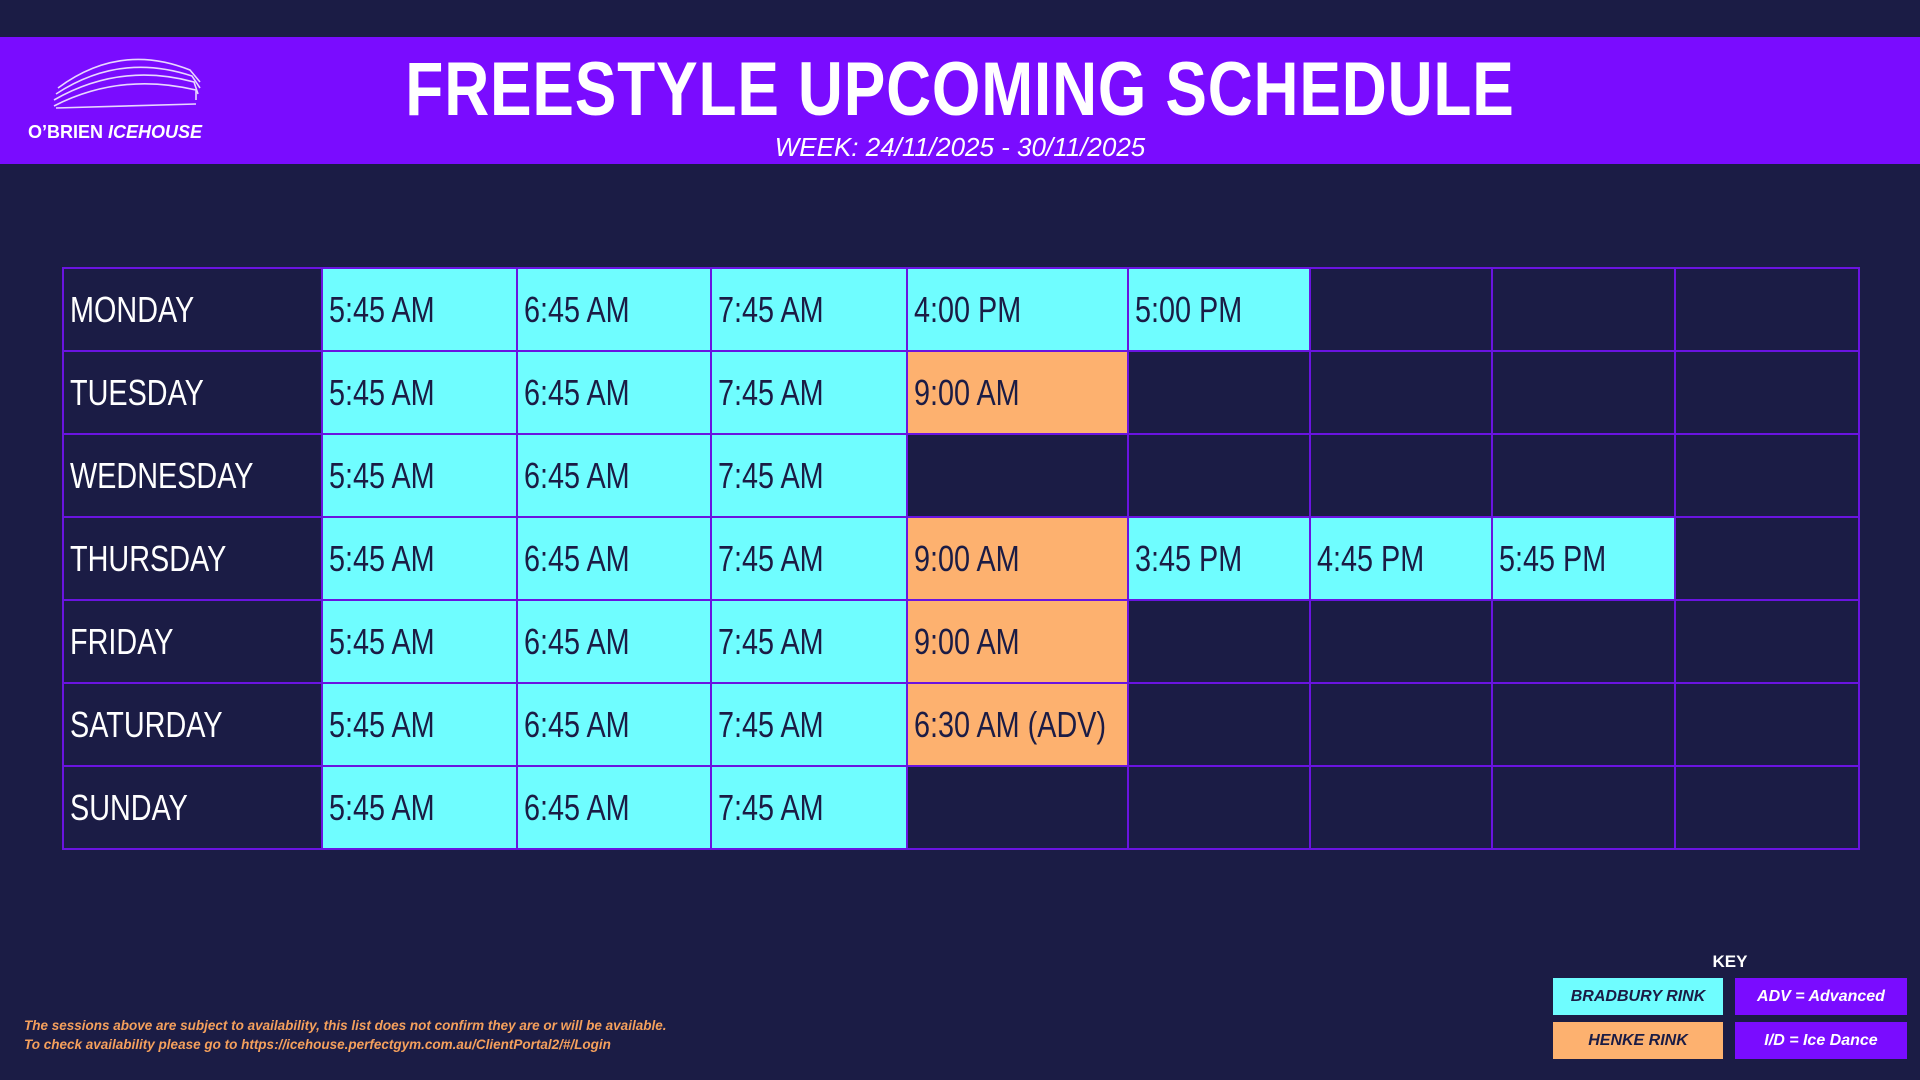 This screenshot has height=1080, width=1920. Describe the element at coordinates (122, 641) in the screenshot. I see `day-label: FRIDAY` at that location.